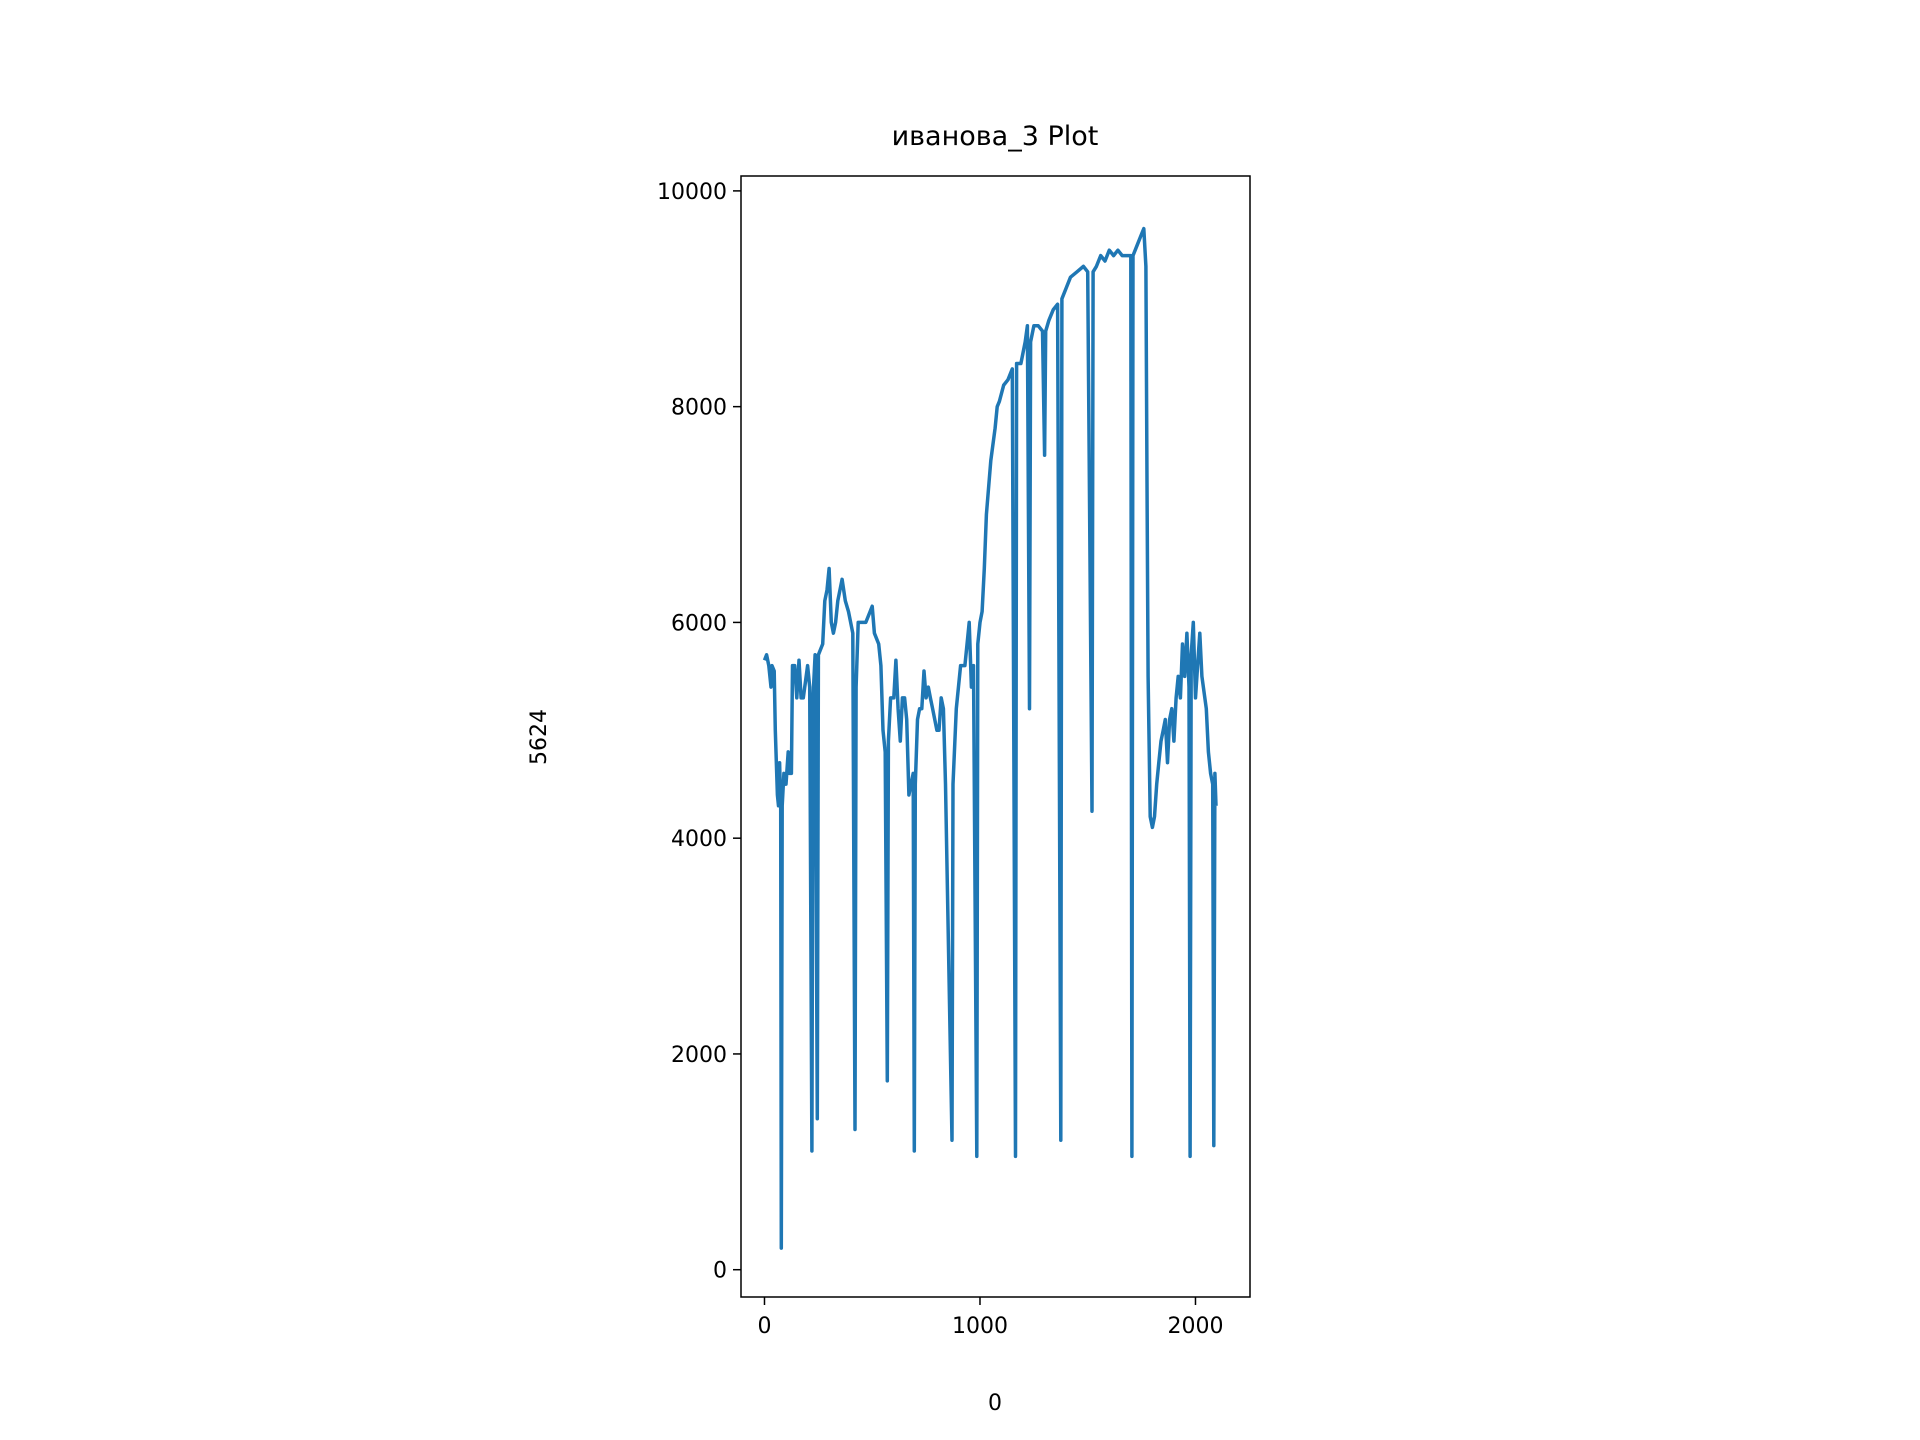 This screenshot has height=1440, width=1920. What do you see at coordinates (692, 192) in the screenshot?
I see `y-tick-label: 10000` at bounding box center [692, 192].